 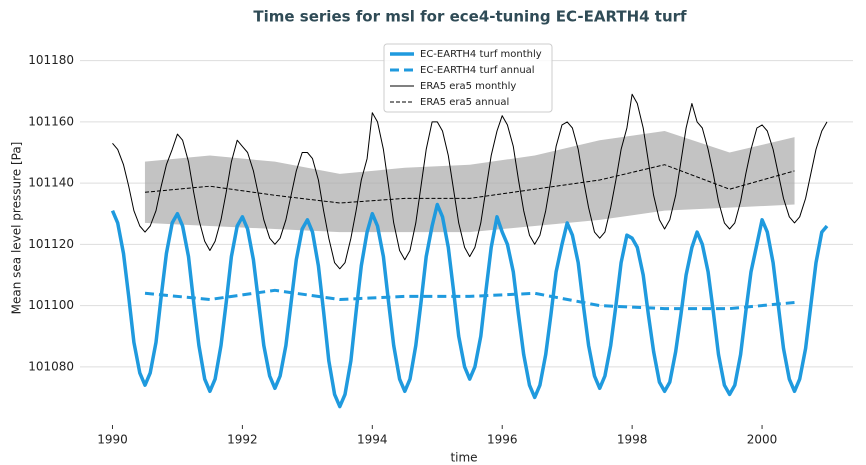 I want to click on y-tick-label: 101120, so click(x=51, y=244).